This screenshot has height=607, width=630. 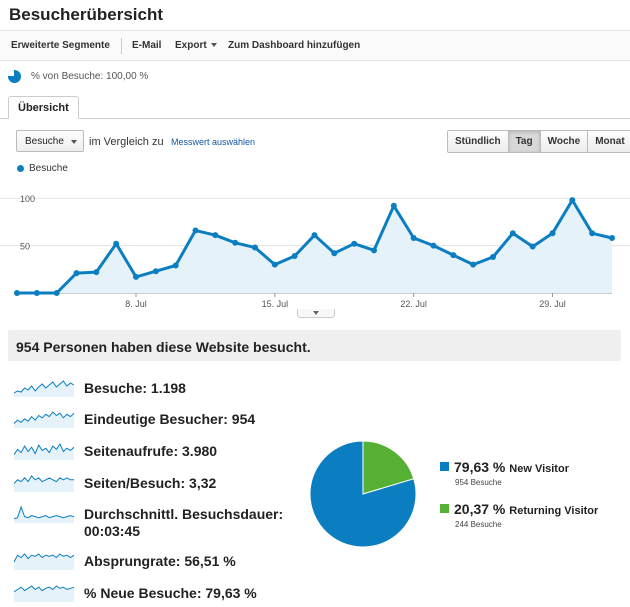 What do you see at coordinates (126, 142) in the screenshot?
I see `compare-text: im Vergleich zu` at bounding box center [126, 142].